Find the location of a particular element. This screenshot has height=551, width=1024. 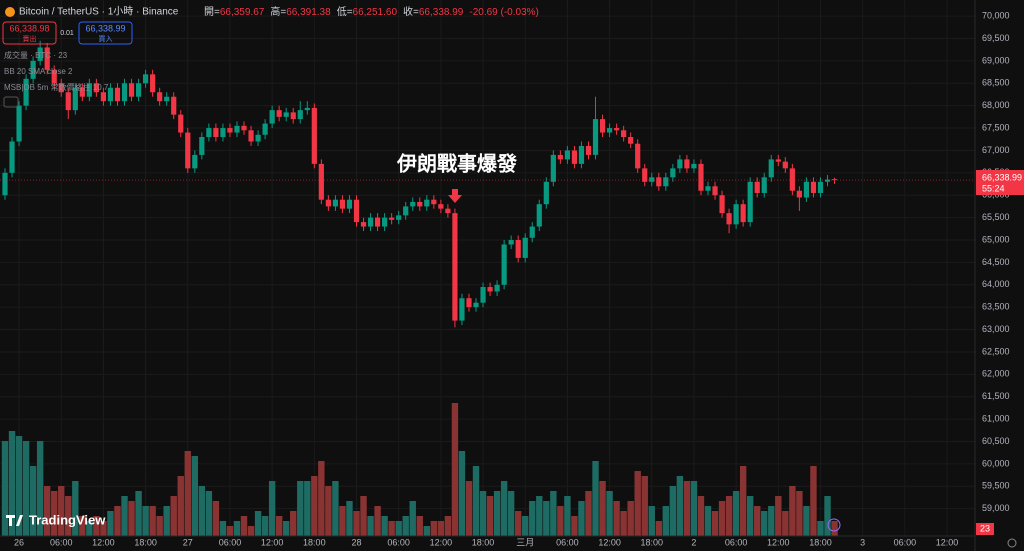

settings-icon is located at coordinates (1012, 543).